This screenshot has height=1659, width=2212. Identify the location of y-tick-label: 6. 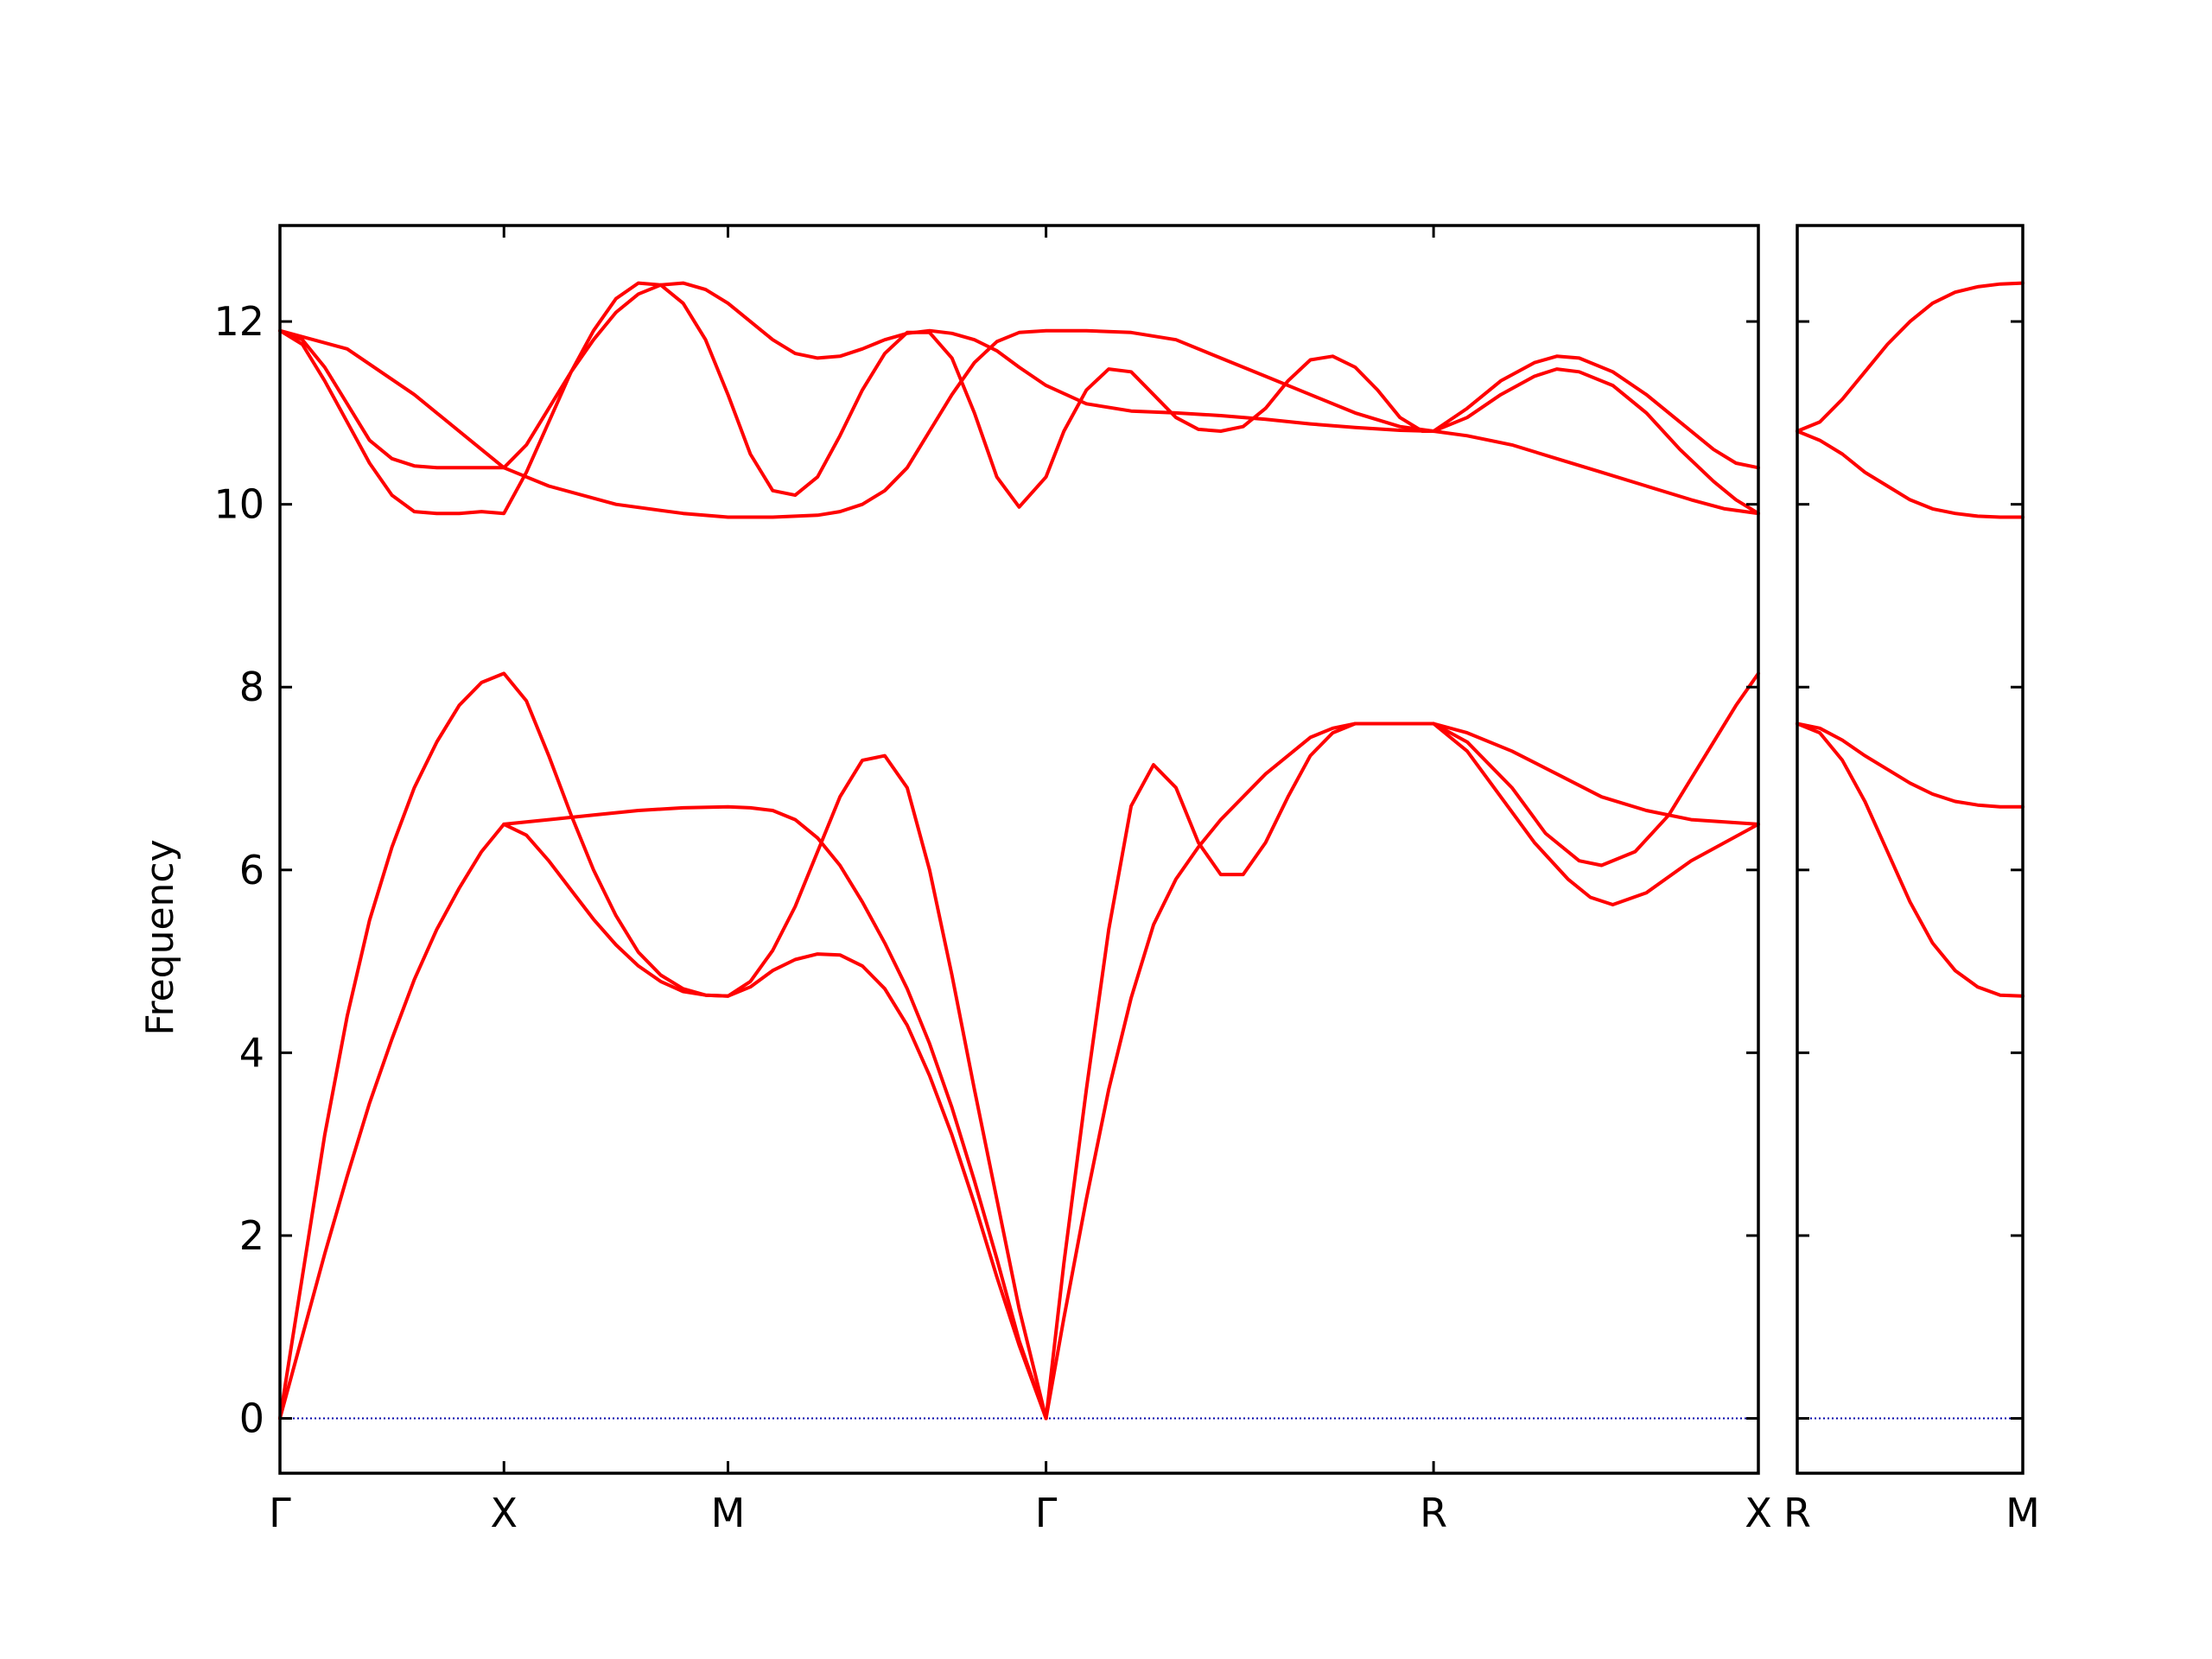
(251, 870).